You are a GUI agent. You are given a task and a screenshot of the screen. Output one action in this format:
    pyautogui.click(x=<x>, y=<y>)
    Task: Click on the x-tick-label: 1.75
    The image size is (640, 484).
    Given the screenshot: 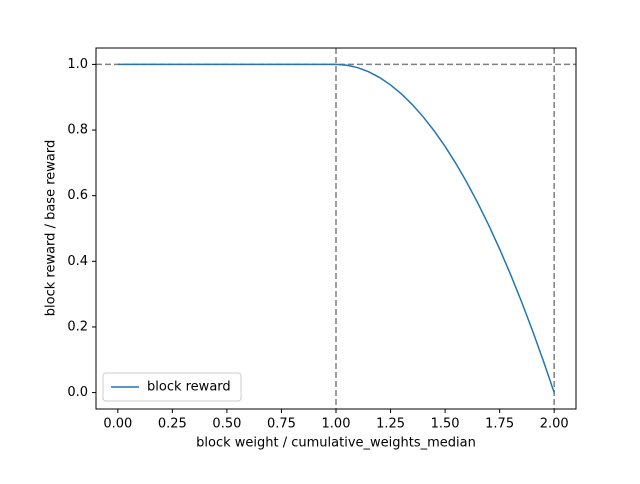 What is the action you would take?
    pyautogui.click(x=499, y=424)
    